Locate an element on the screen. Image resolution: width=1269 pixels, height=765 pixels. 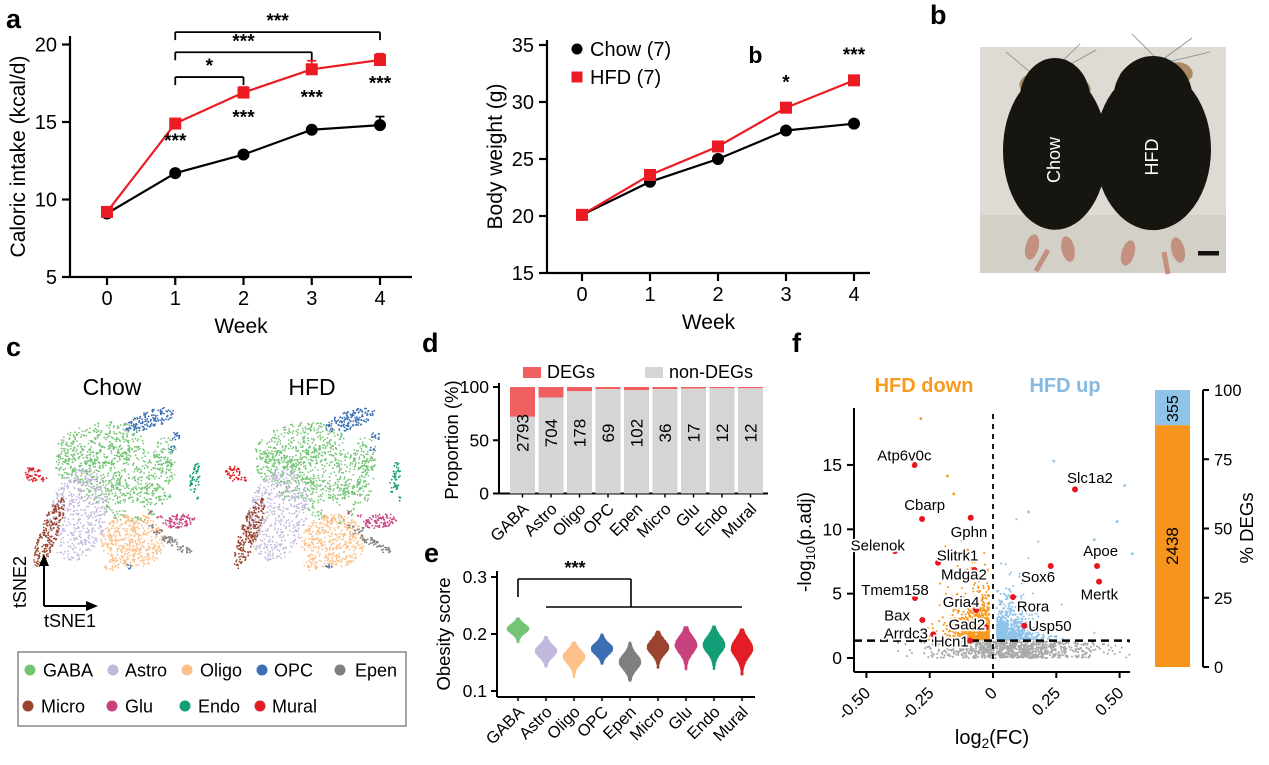
cluster-Glu is located at coordinates (372, 519).